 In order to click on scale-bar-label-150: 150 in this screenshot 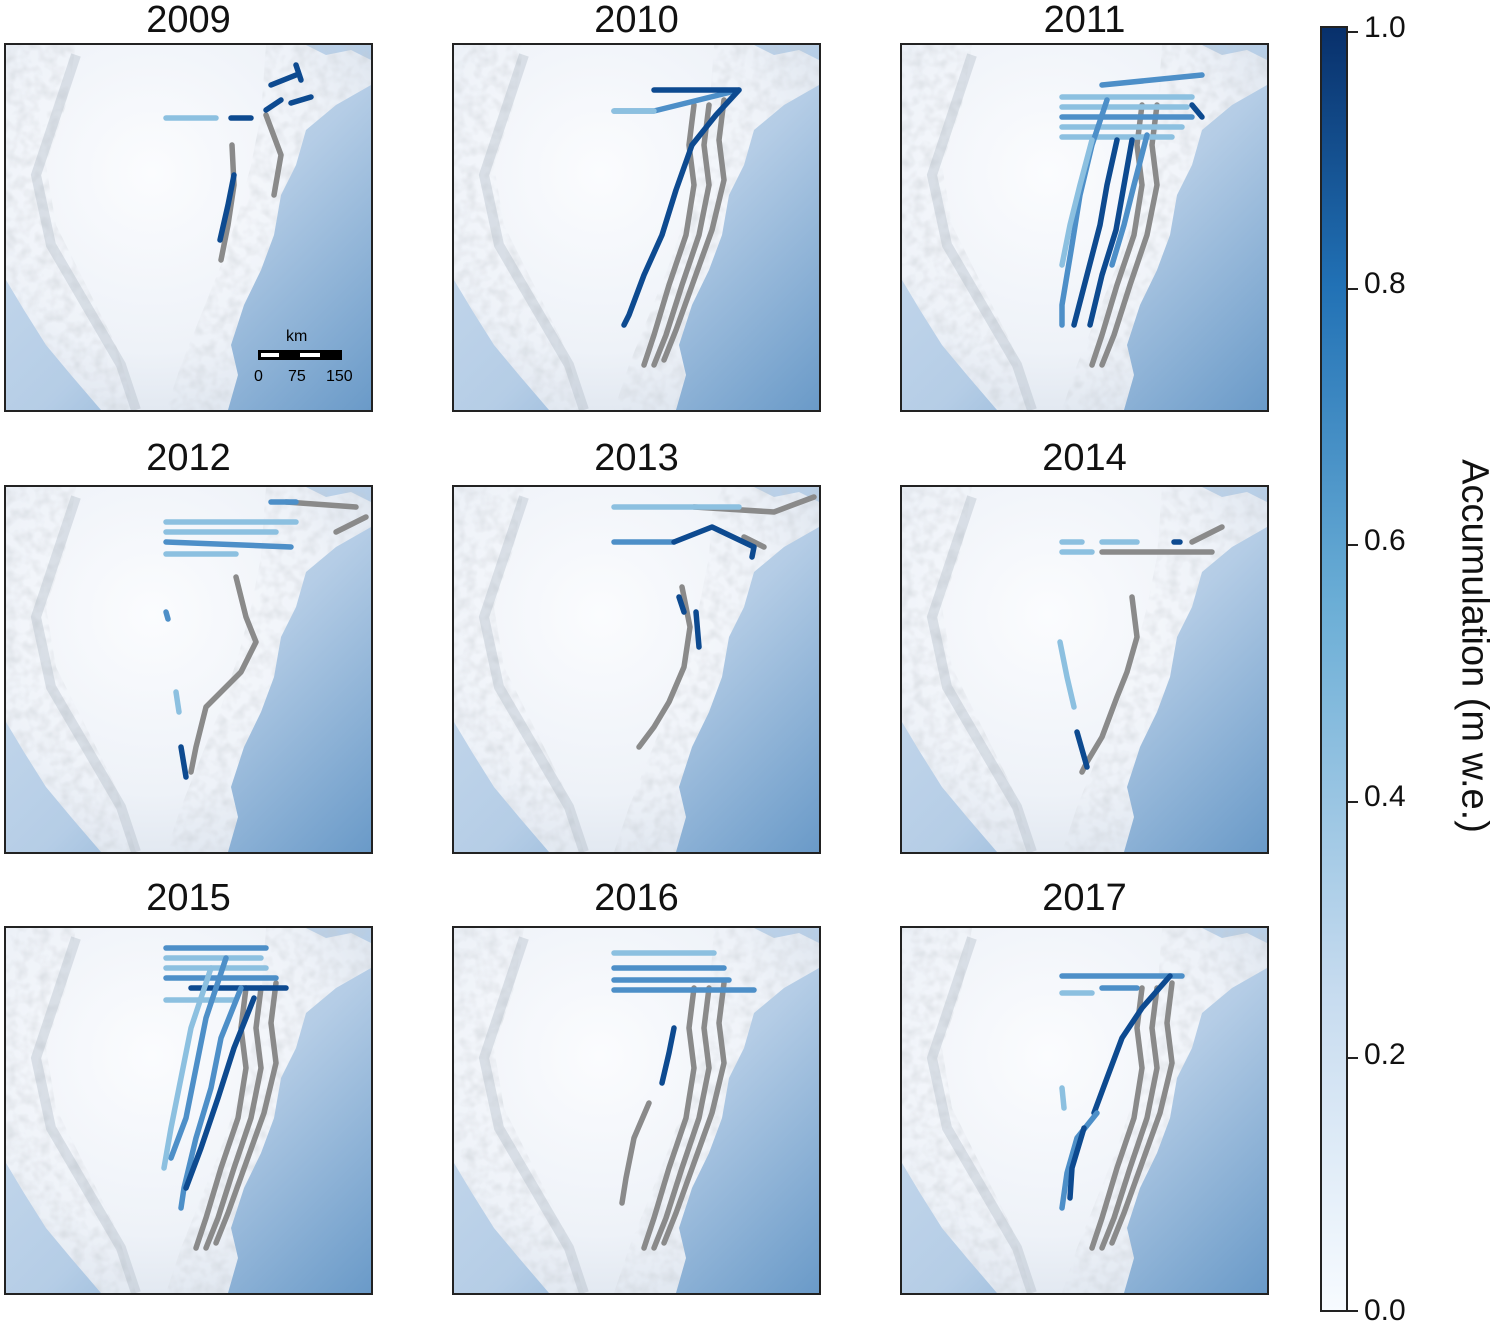, I will do `click(339, 376)`.